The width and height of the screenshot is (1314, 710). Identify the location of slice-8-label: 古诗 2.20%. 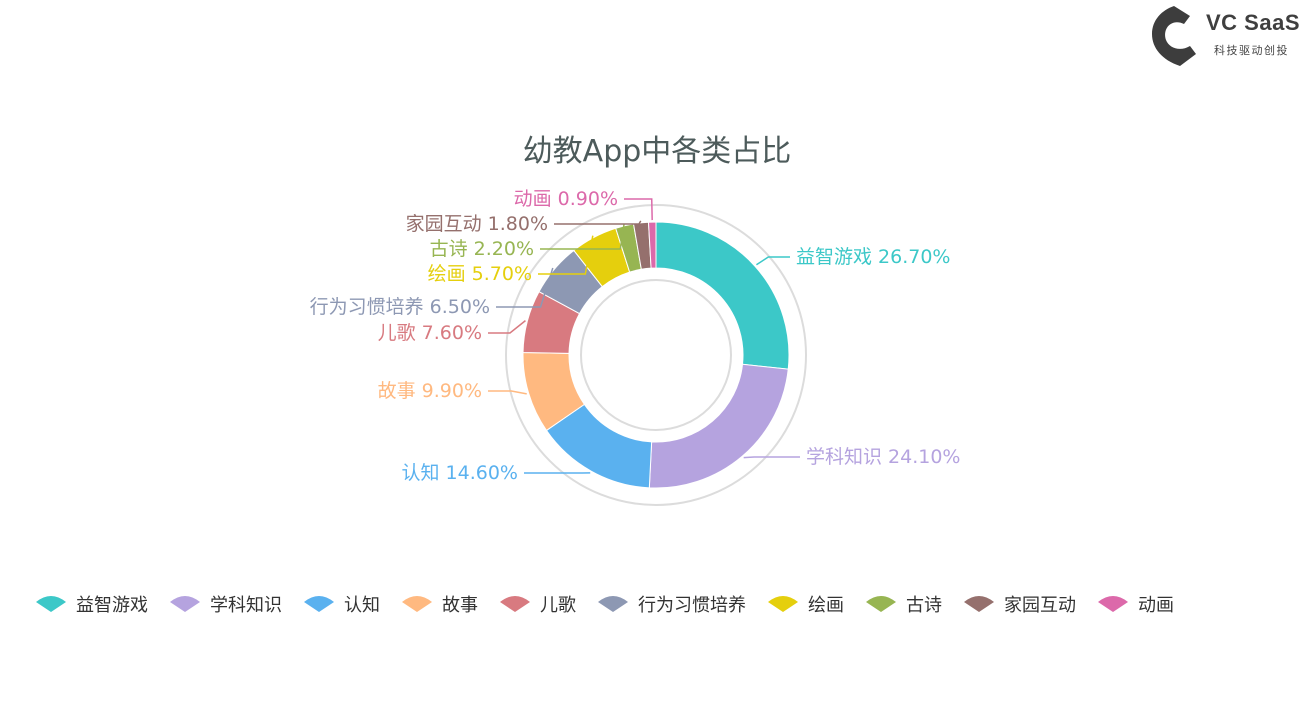
(482, 249).